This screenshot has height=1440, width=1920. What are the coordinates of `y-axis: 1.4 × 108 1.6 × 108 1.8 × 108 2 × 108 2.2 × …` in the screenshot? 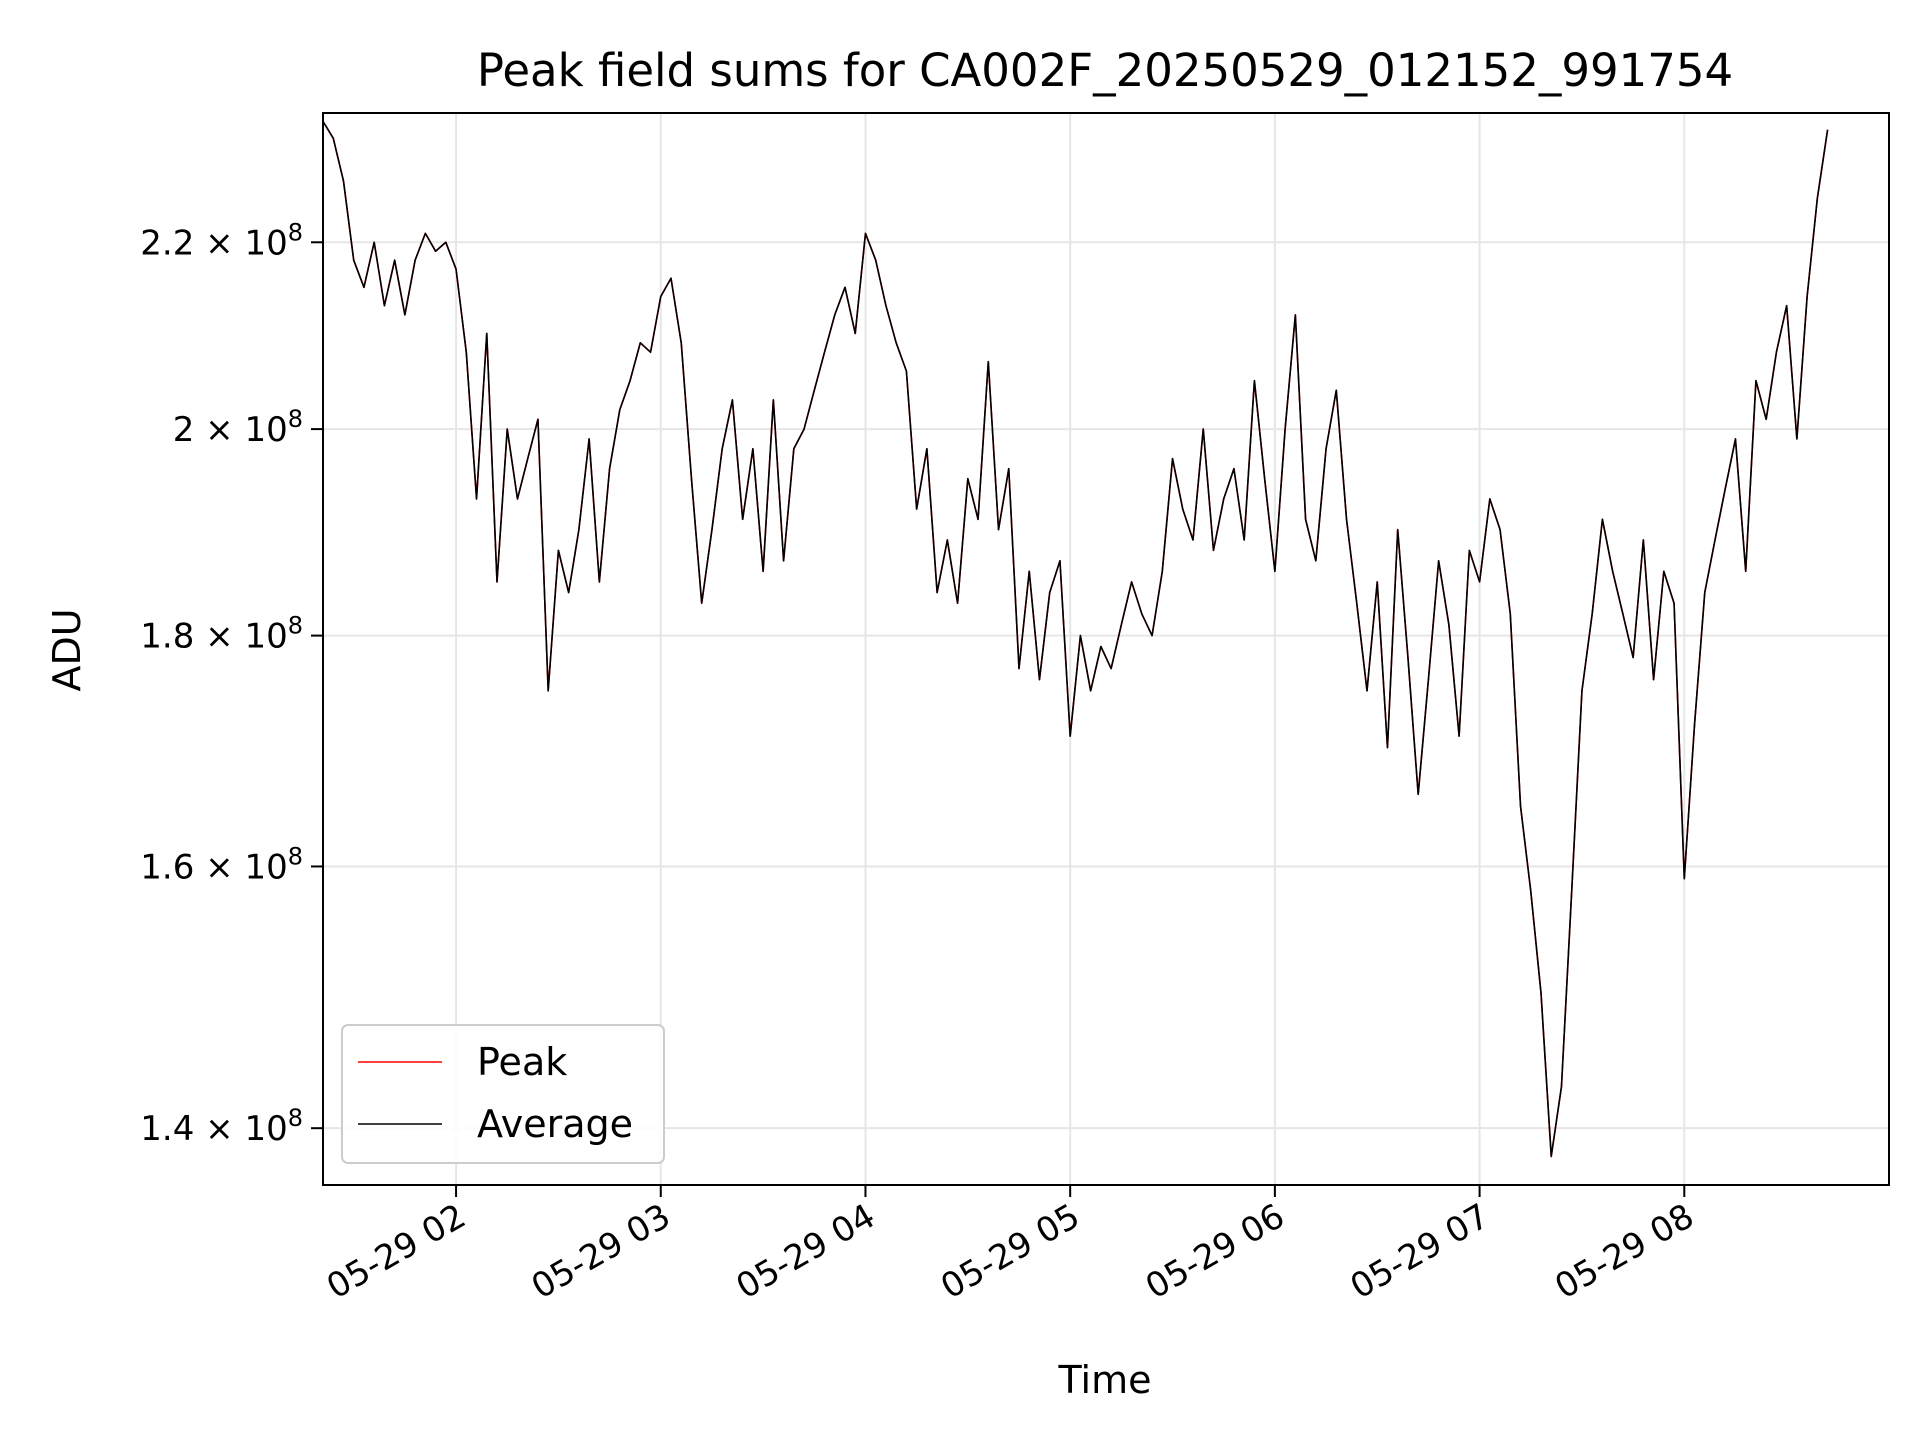 It's located at (231, 683).